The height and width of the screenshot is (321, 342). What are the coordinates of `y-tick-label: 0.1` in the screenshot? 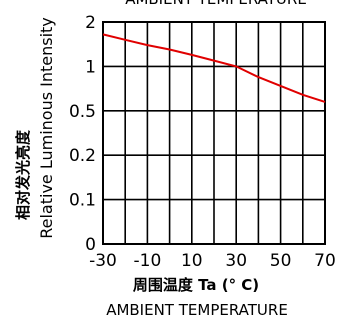 It's located at (82, 201).